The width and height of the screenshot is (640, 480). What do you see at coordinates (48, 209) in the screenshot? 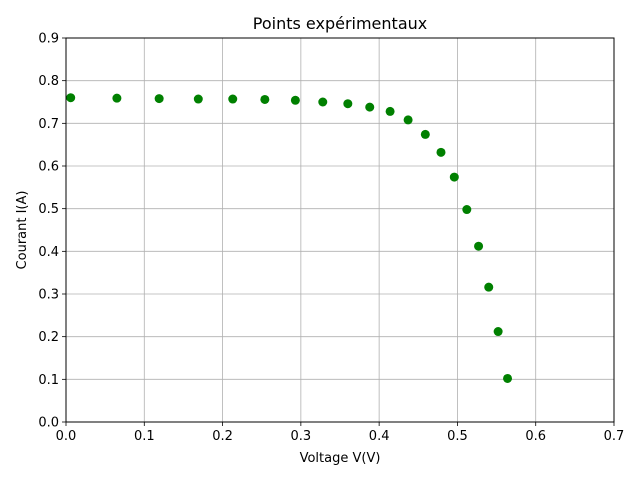
I see `y-tick-label: 0.5` at bounding box center [48, 209].